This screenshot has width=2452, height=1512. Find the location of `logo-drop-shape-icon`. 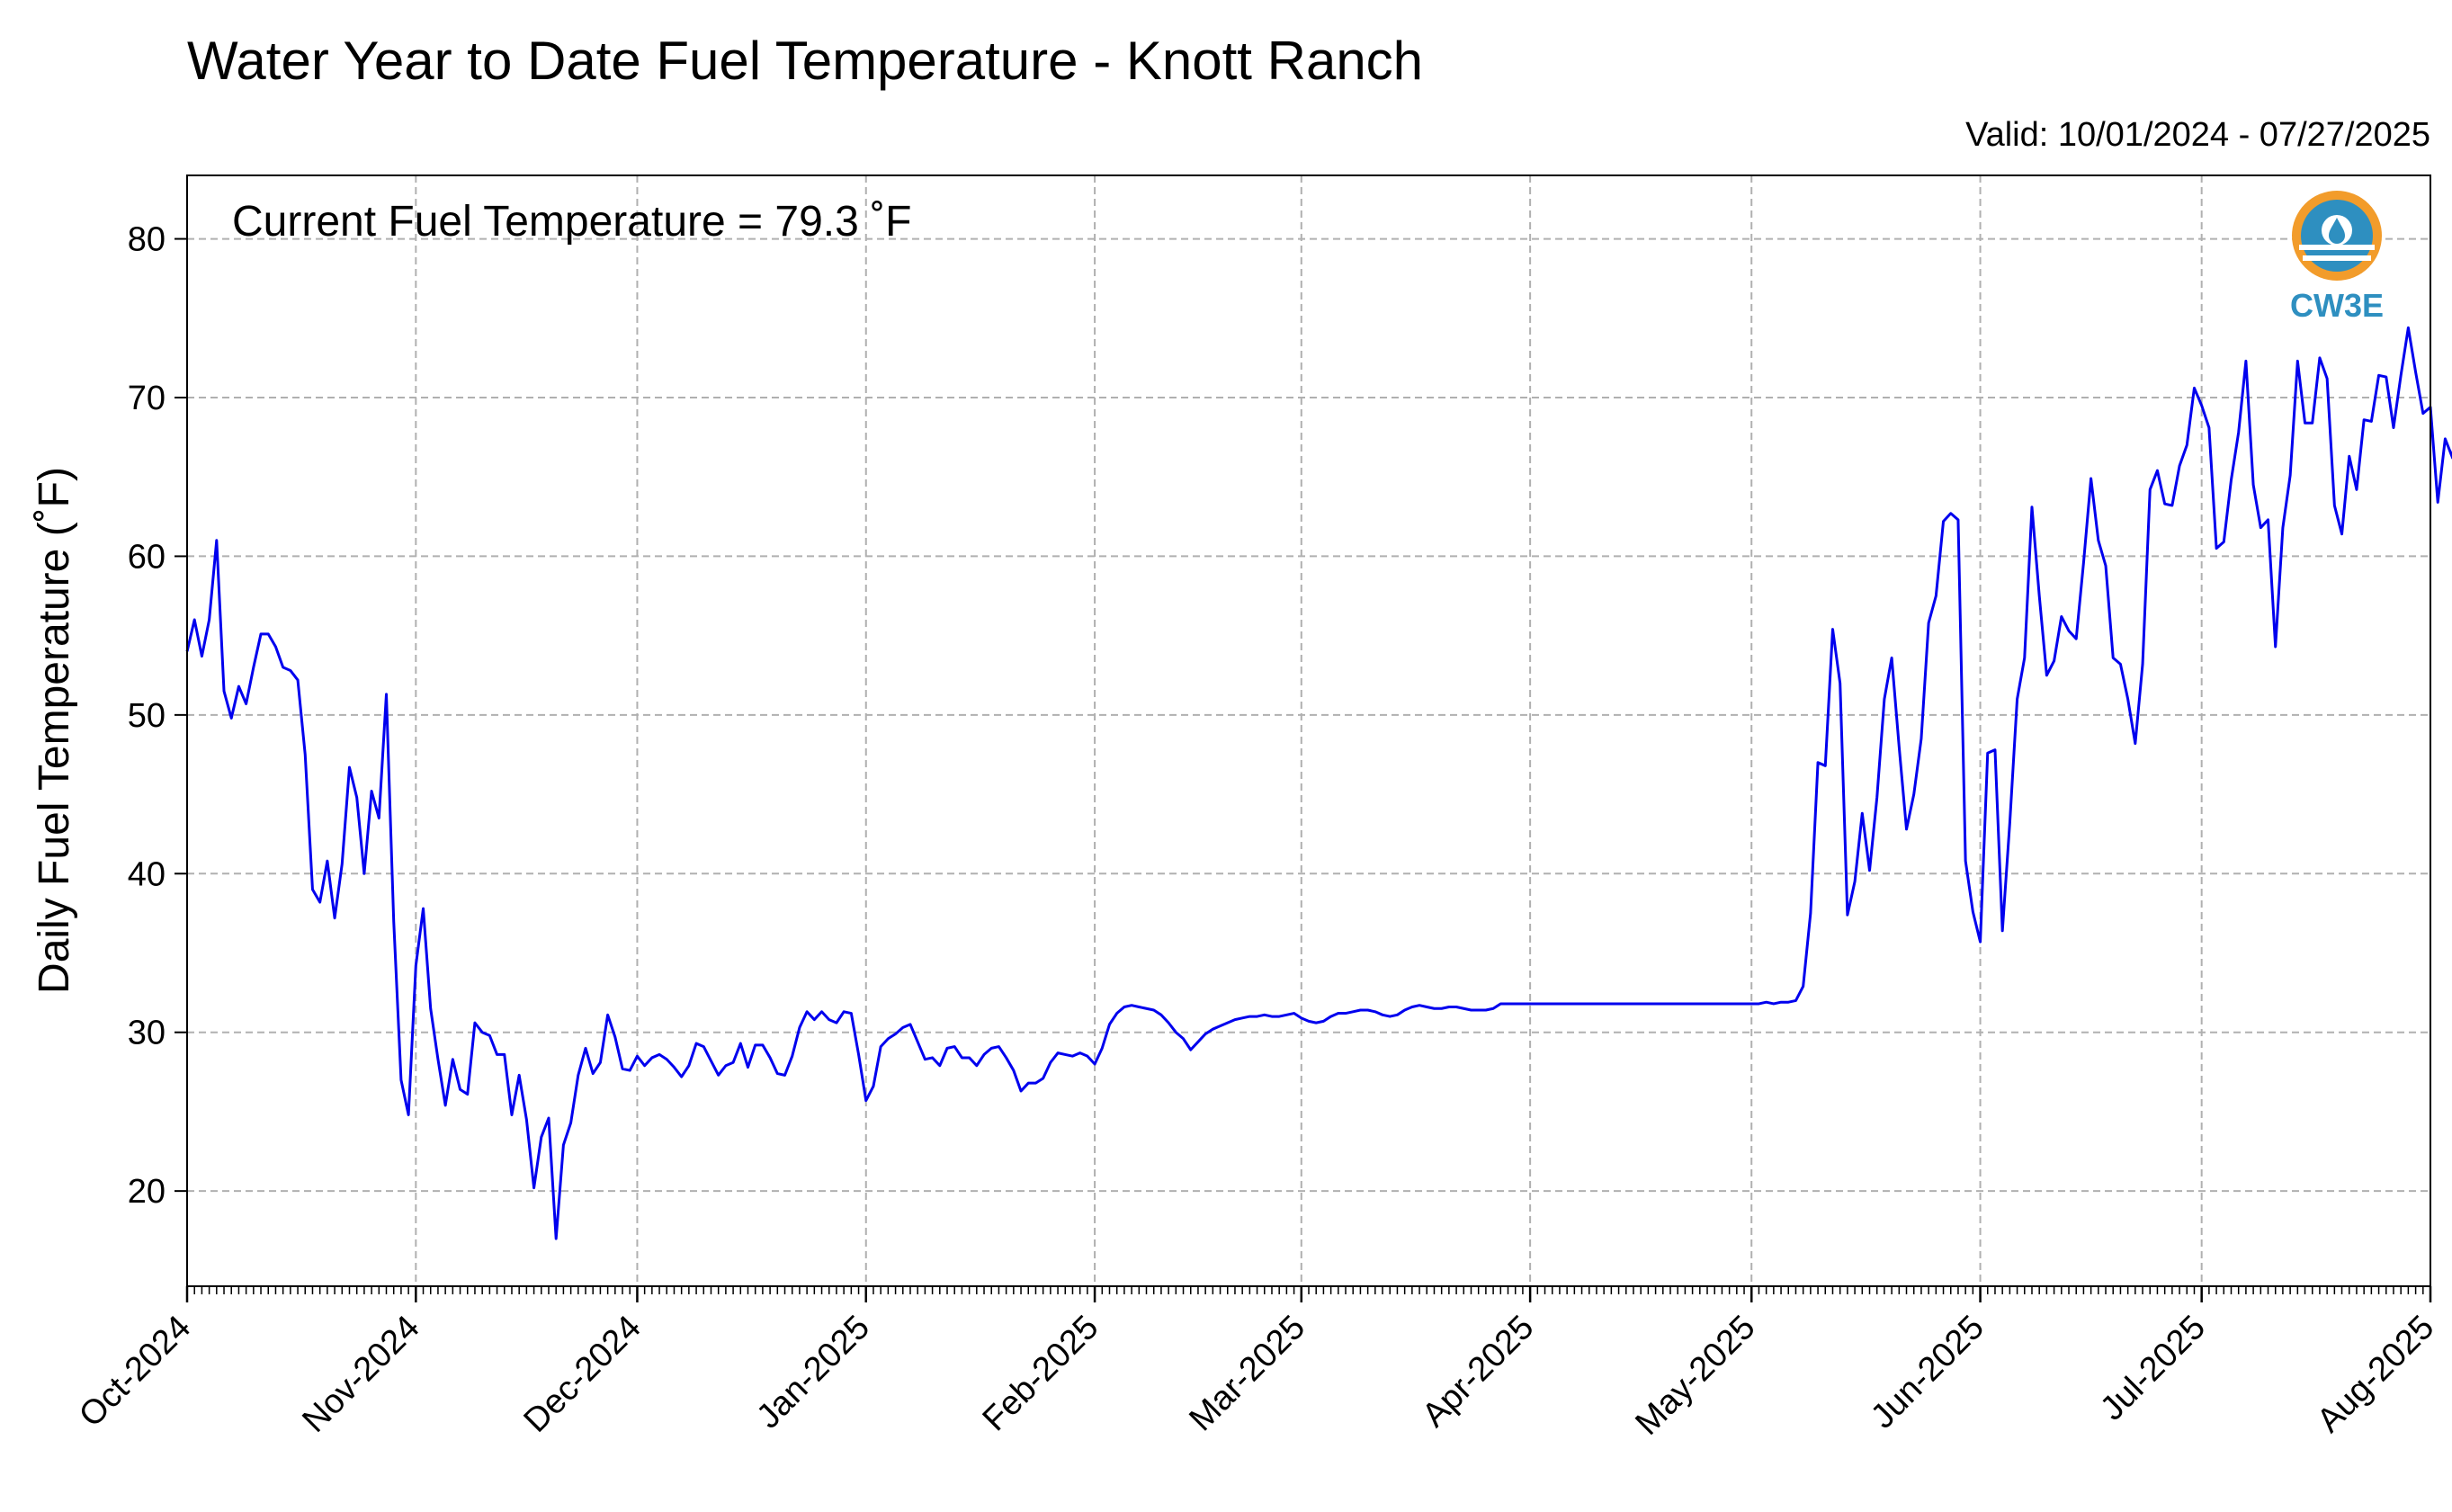

logo-drop-shape-icon is located at coordinates (2337, 231).